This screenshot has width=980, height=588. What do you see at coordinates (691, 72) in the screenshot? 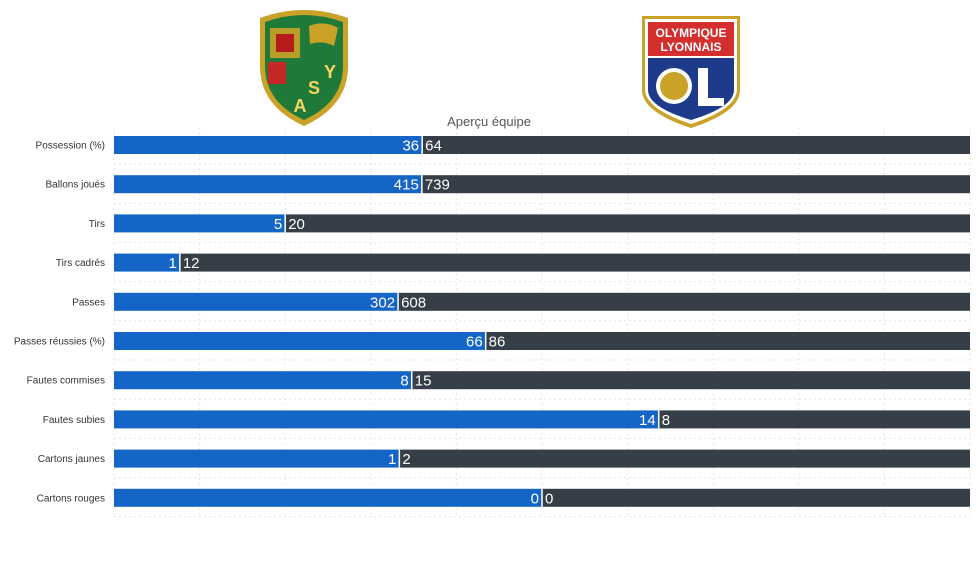
I see `olympique-lyonnais-logo: OLYMPIQUE LYONNAIS` at bounding box center [691, 72].